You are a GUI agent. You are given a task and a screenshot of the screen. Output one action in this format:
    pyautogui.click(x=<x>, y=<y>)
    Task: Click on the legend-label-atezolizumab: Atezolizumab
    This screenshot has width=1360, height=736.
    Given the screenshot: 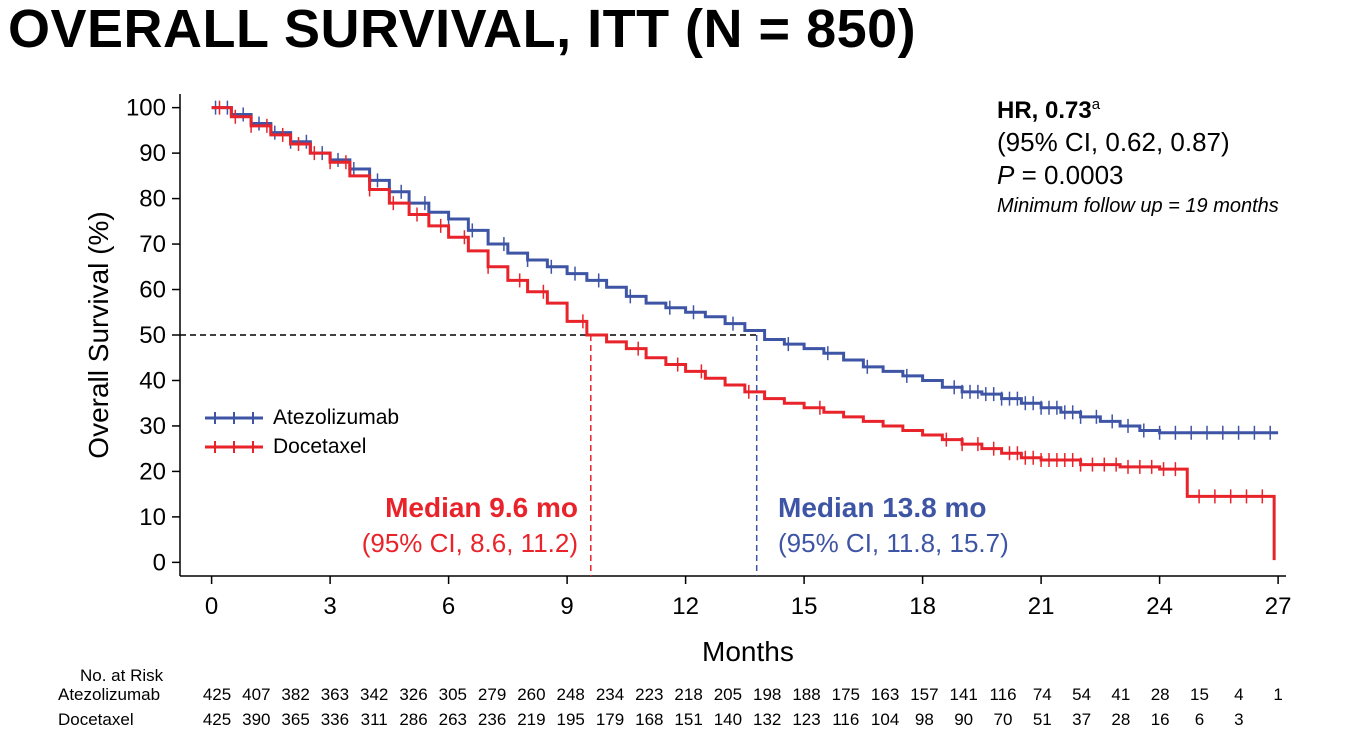 What is the action you would take?
    pyautogui.click(x=336, y=417)
    